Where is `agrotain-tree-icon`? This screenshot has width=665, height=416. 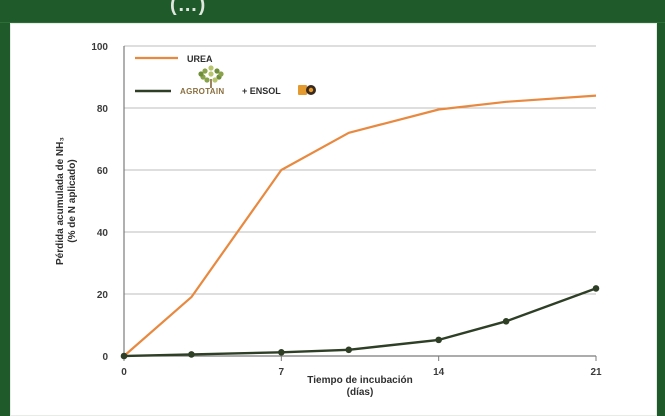
agrotain-tree-icon is located at coordinates (211, 74).